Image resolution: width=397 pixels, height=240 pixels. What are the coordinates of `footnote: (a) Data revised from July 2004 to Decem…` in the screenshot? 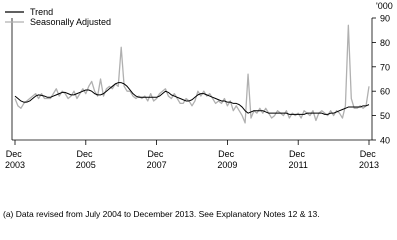 It's located at (161, 214).